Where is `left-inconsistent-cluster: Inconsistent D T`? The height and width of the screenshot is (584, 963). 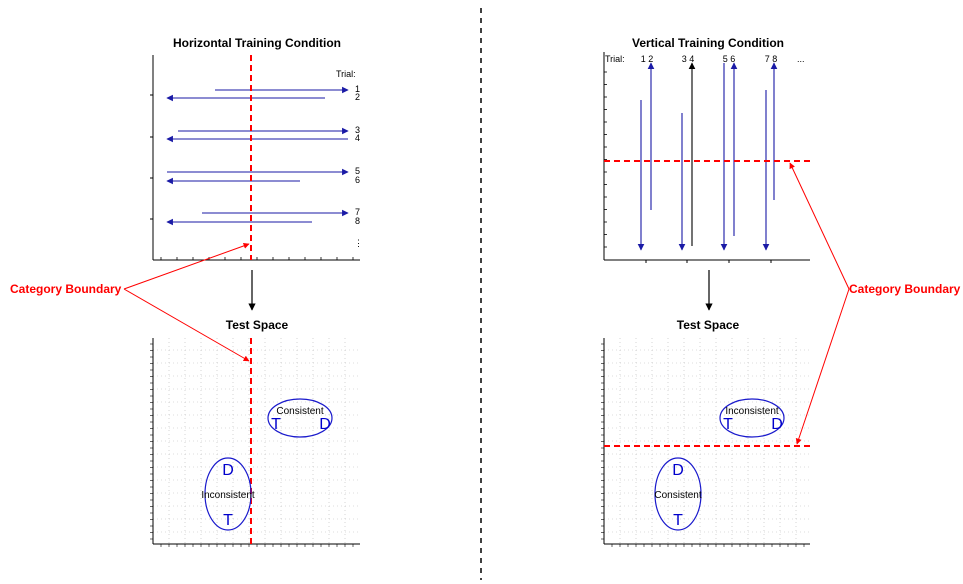 left-inconsistent-cluster: Inconsistent D T is located at coordinates (228, 494).